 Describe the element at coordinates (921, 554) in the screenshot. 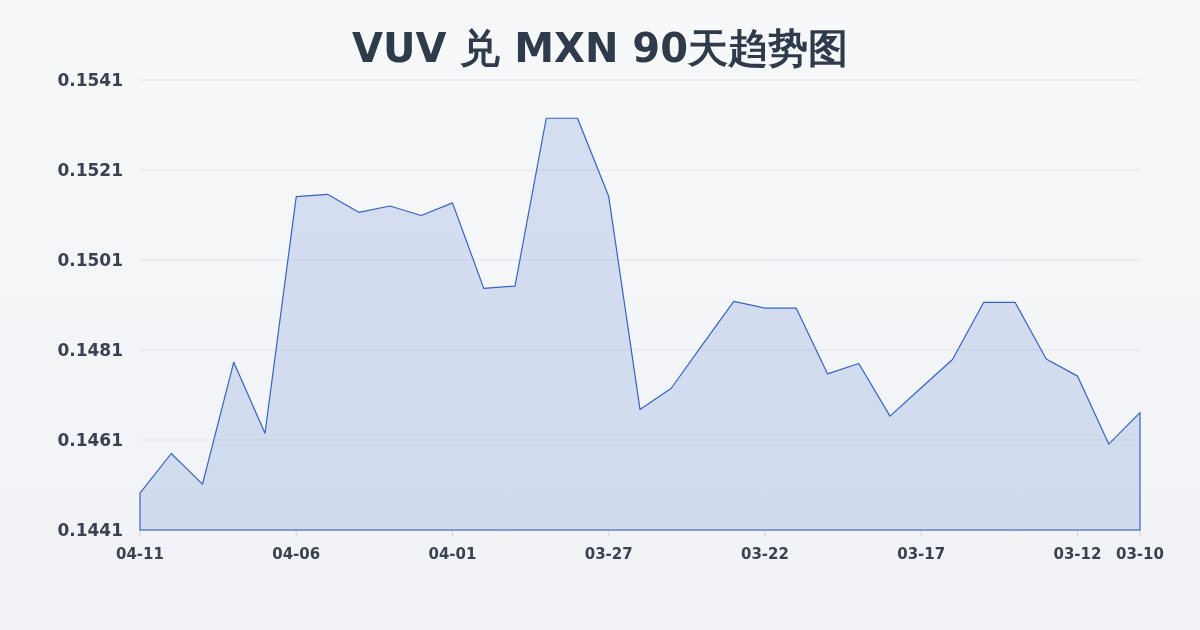

I see `x-tick-label: 03-17` at that location.